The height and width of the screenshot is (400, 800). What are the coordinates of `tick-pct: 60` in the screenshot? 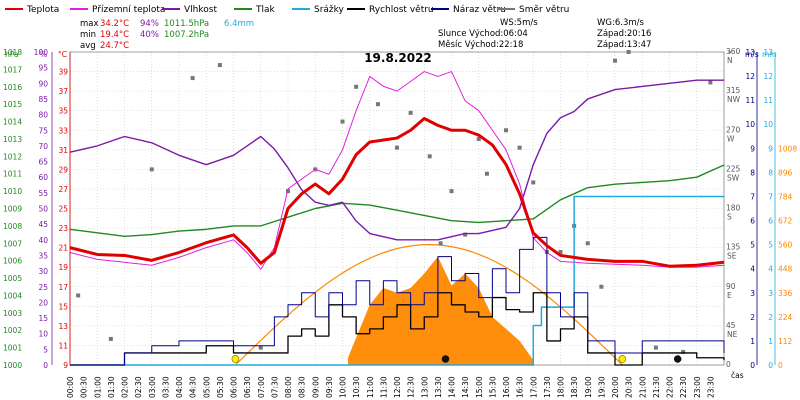 It's located at (43, 177).